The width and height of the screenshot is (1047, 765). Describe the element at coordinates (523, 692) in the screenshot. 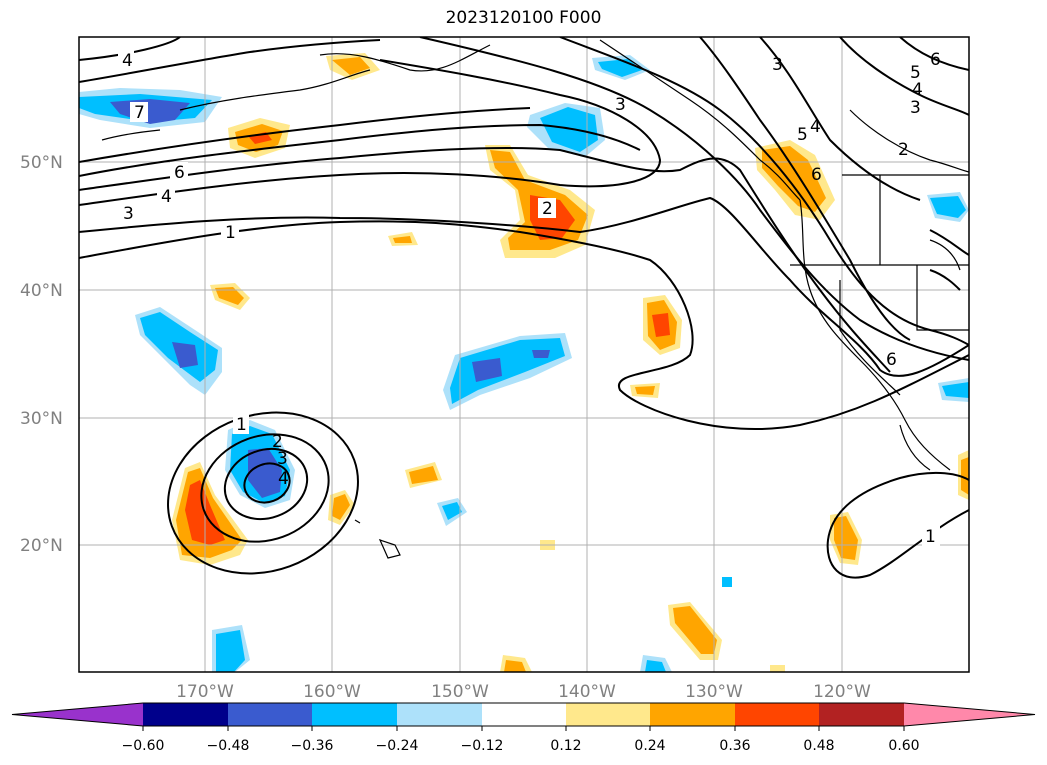

I see `longitude-labels: 170°W 160°W 150°W 140°W 130°W 120°W` at that location.